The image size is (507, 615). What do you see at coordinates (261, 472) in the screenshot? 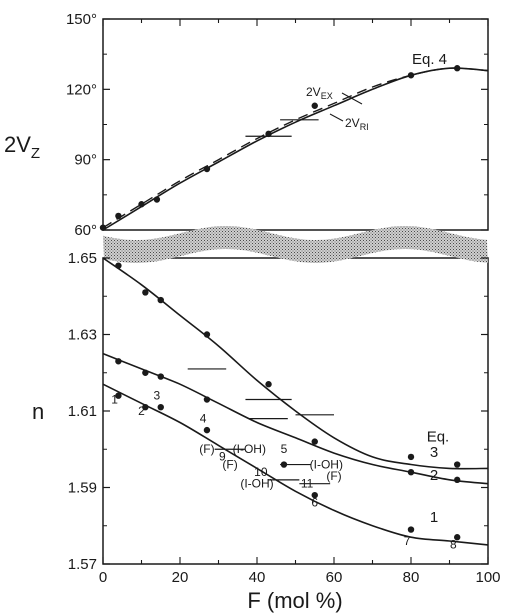
I see `bottom-annotation: 10` at bounding box center [261, 472].